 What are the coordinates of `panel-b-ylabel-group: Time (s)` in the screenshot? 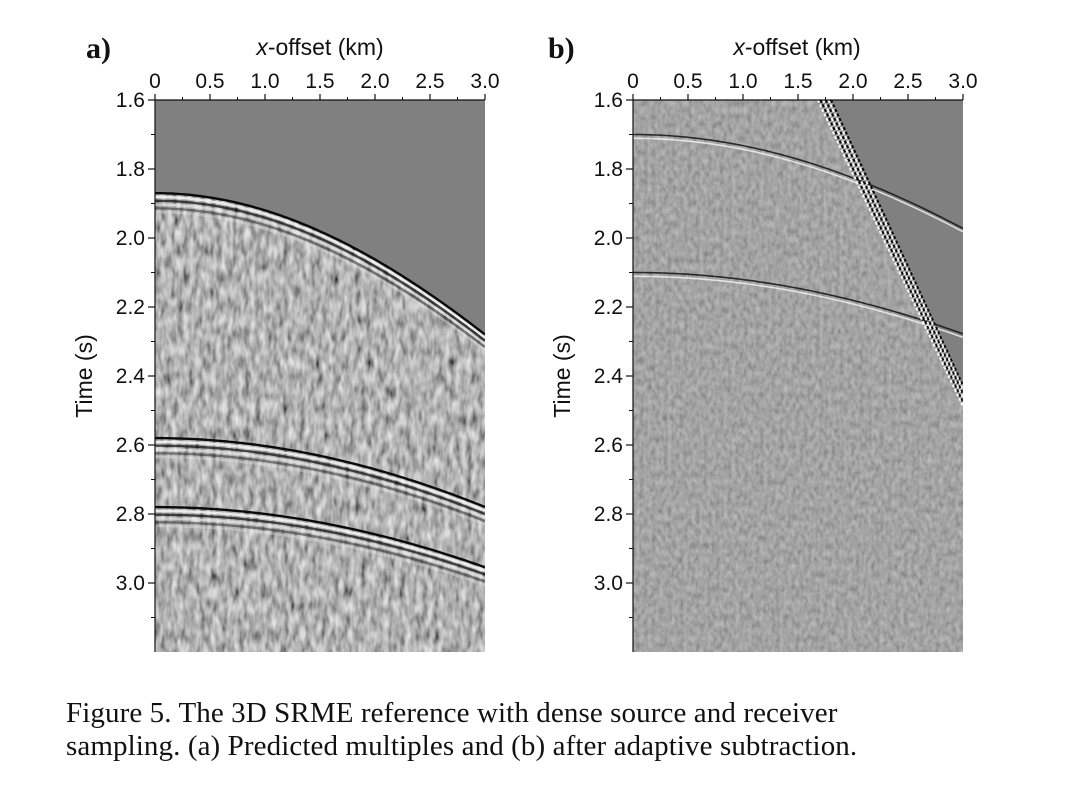 It's located at (562, 375).